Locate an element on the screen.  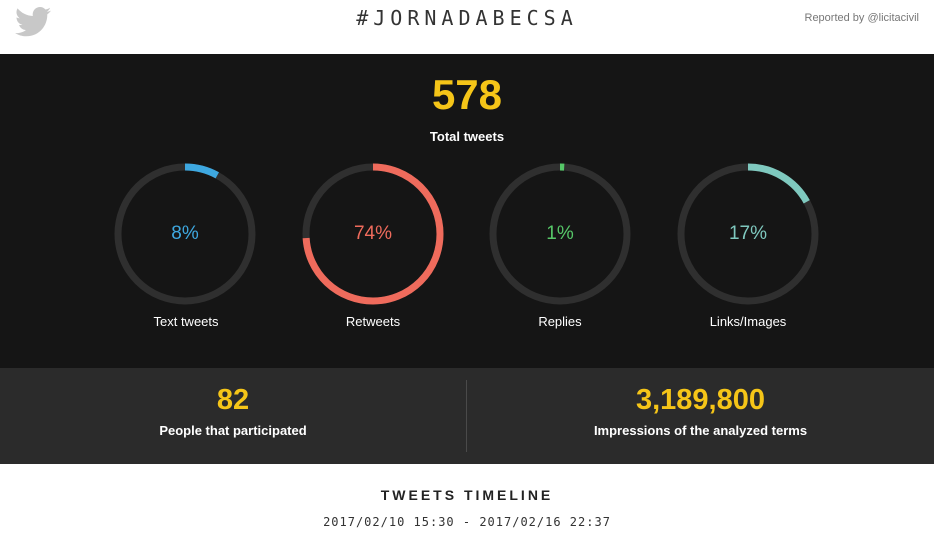
stats-divider is located at coordinates (466, 416).